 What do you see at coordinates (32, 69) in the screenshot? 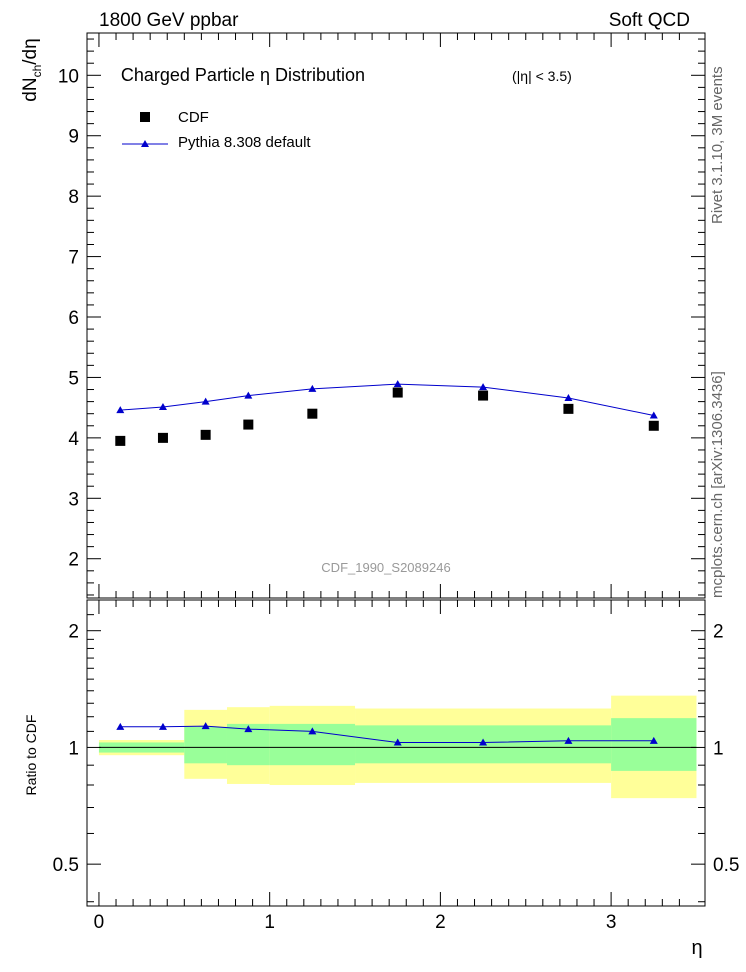
I see `y-axis-label-main: dNch/dη` at bounding box center [32, 69].